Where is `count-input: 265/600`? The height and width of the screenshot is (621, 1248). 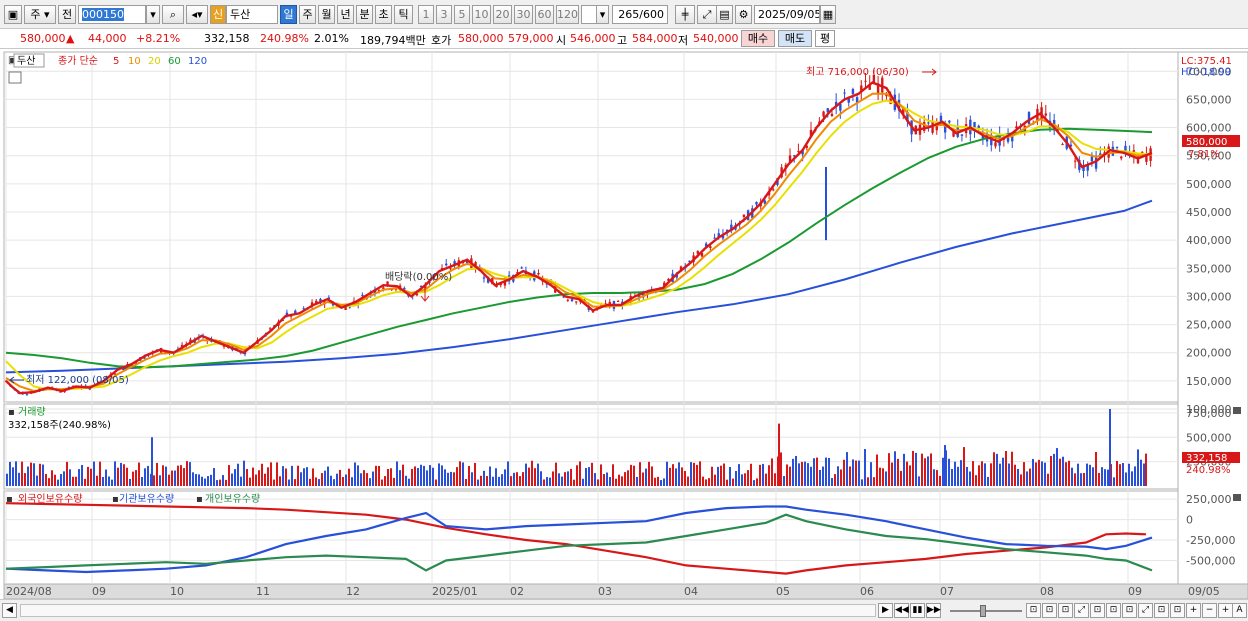
count-input: 265/600 is located at coordinates (640, 14).